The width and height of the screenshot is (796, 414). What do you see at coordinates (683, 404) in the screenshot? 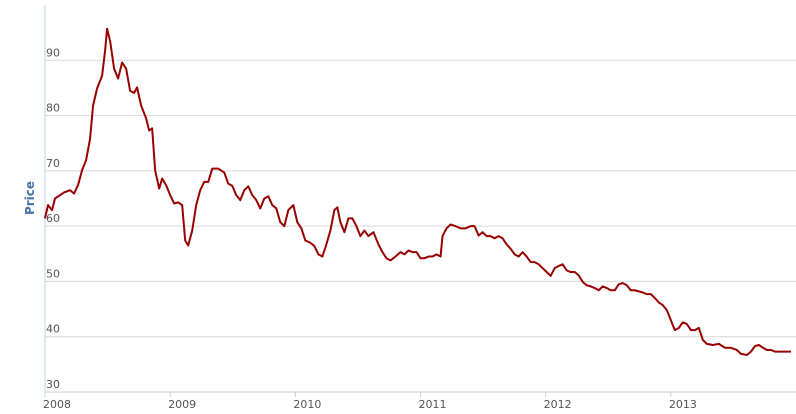
I see `x-tick-label: 2013` at bounding box center [683, 404].